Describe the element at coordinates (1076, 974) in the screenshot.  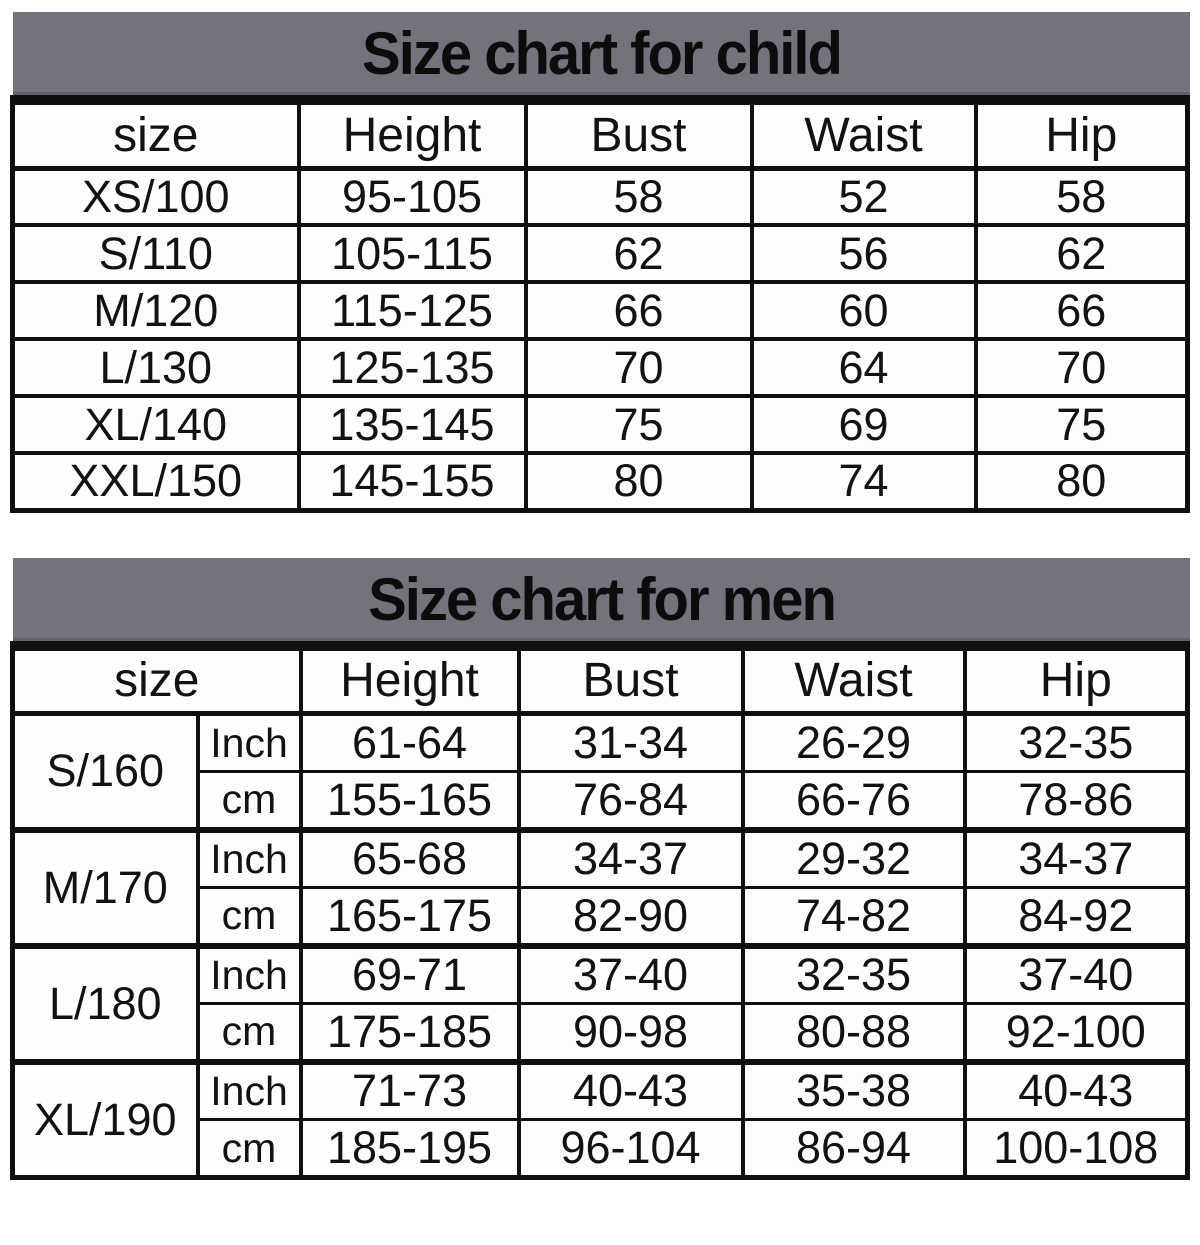
I see `cell-hip: 37-40` at that location.